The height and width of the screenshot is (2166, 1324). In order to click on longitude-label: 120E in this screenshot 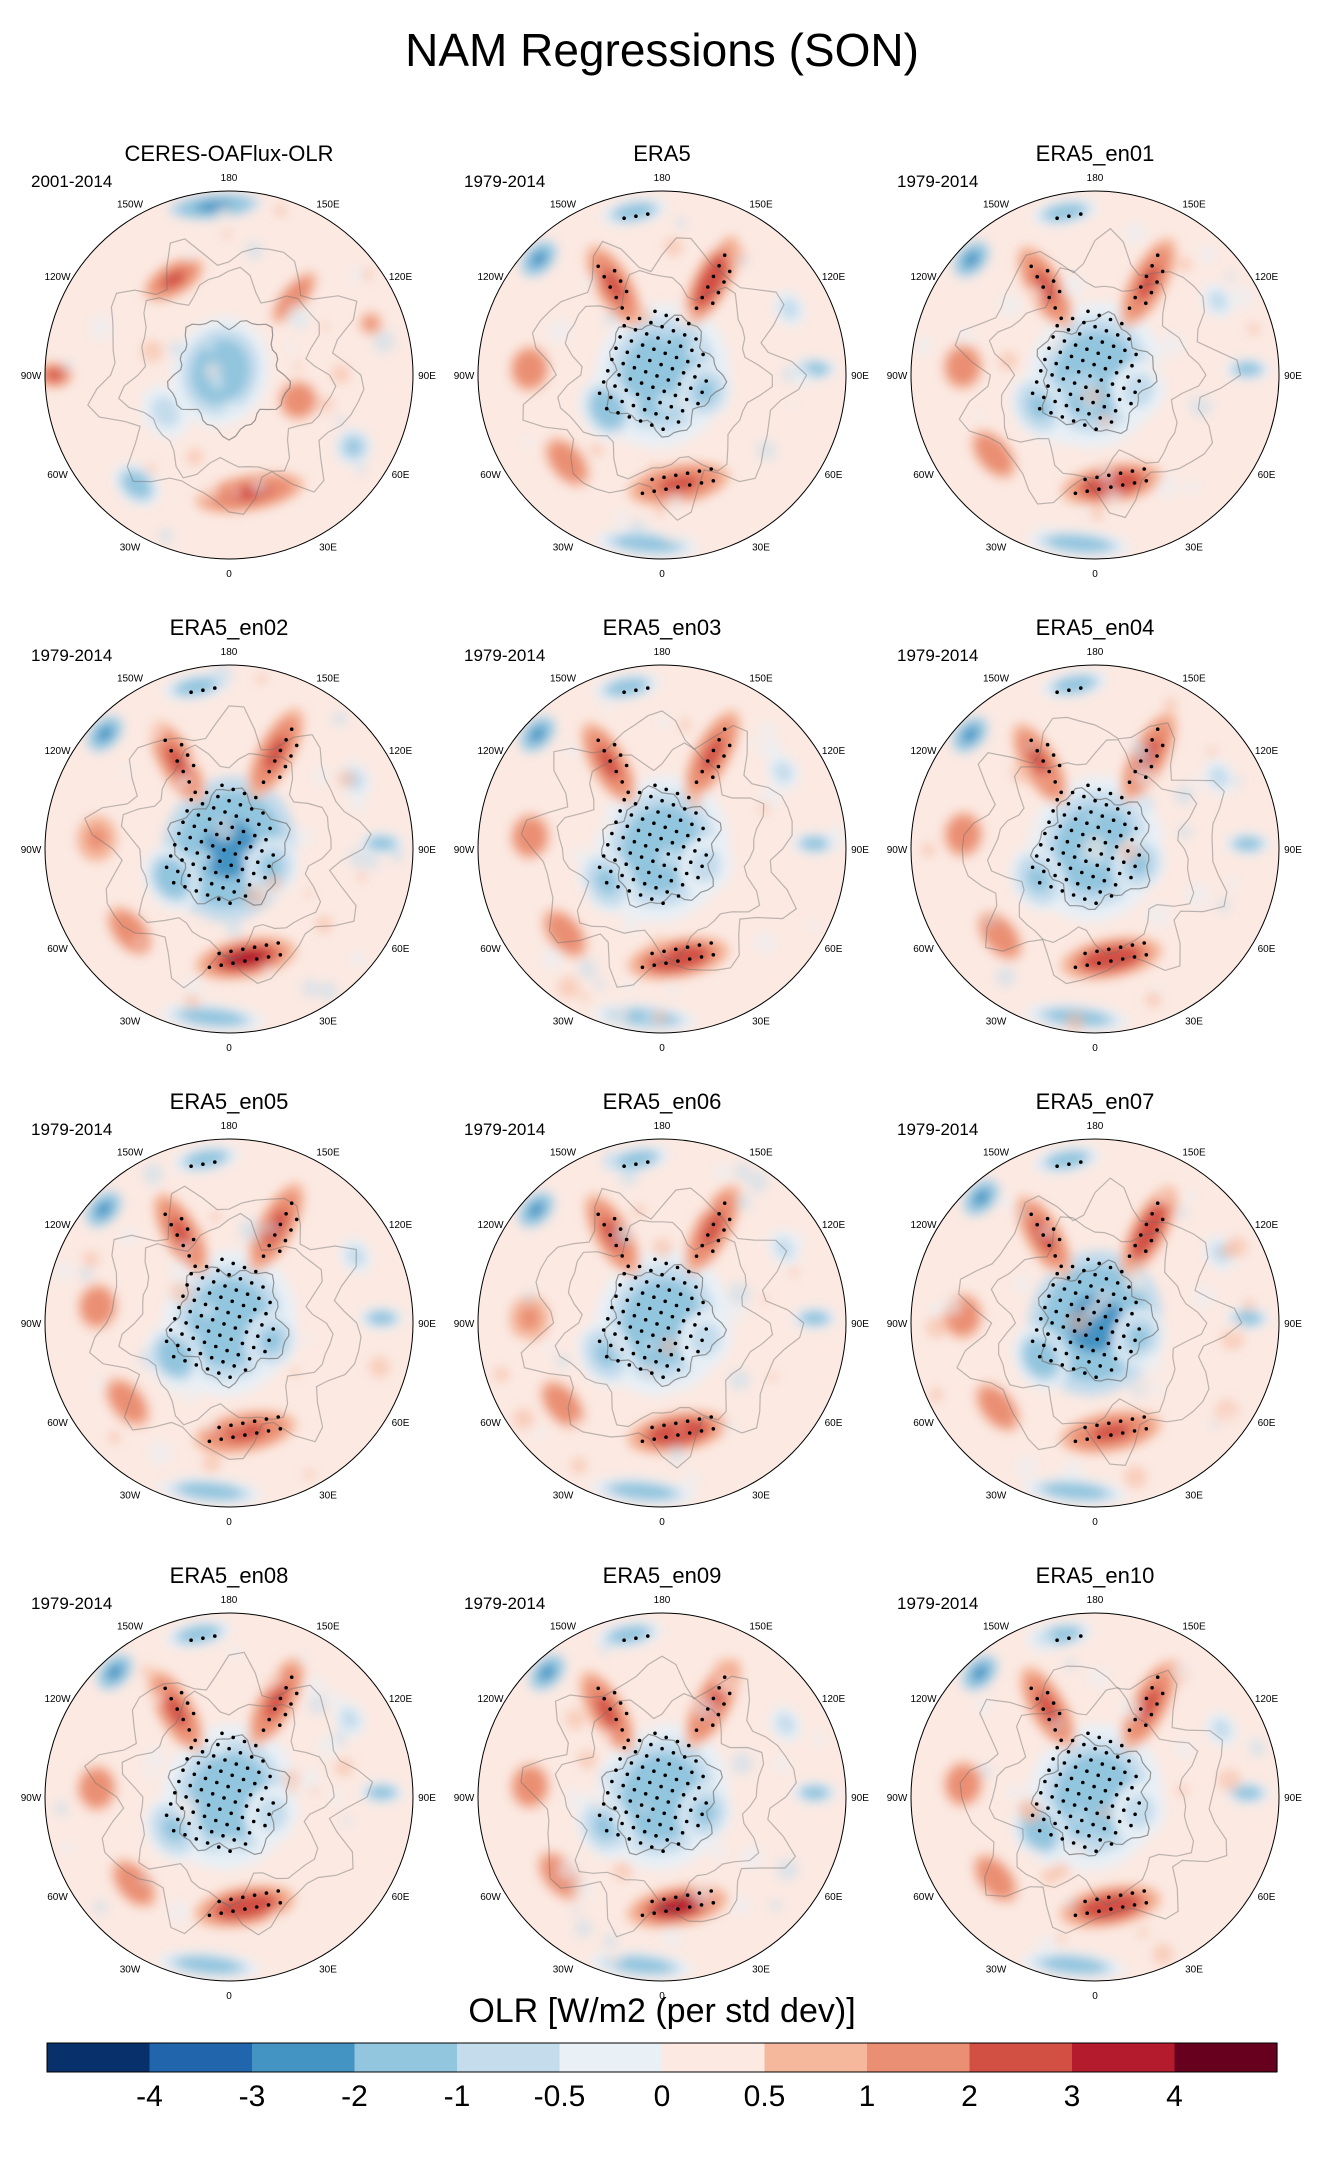, I will do `click(1267, 751)`.